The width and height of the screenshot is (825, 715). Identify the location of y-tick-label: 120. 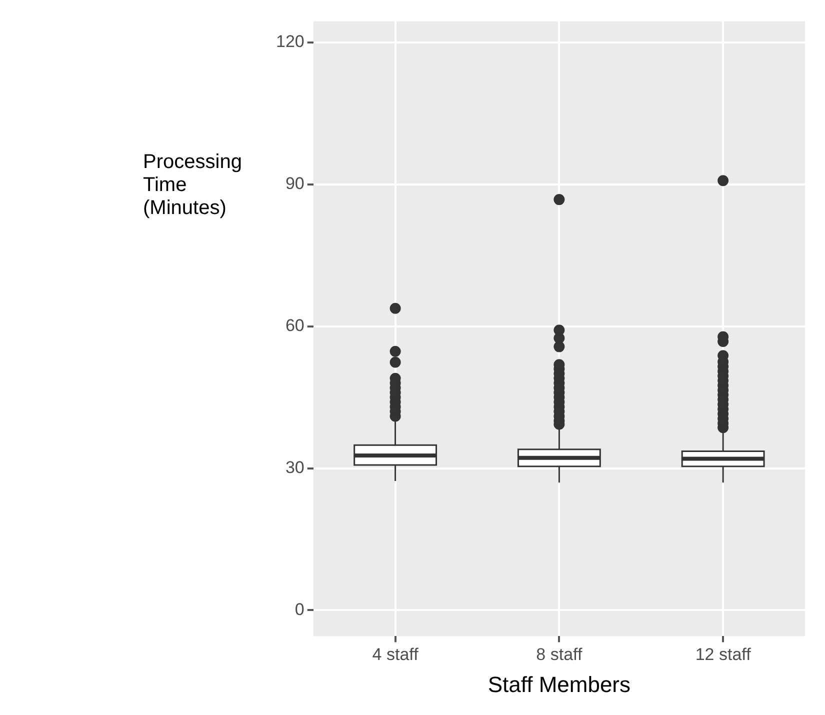
(290, 42).